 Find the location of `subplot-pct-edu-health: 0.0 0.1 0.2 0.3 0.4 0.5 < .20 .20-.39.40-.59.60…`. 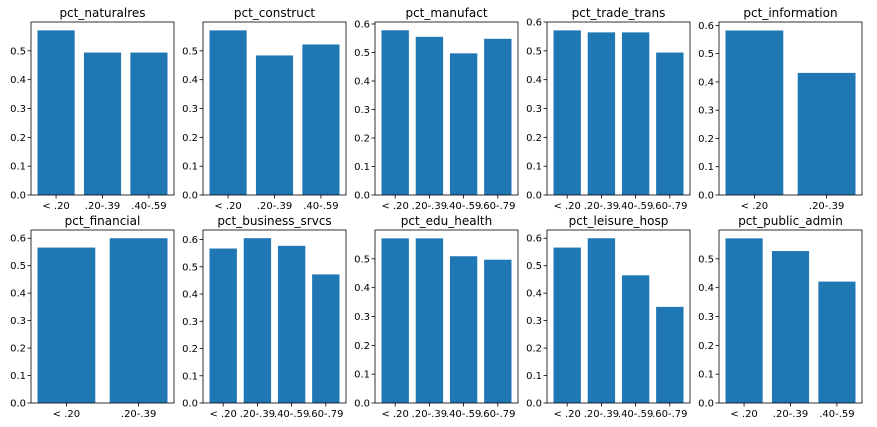

subplot-pct-edu-health: 0.0 0.1 0.2 0.3 0.4 0.5 < .20 .20-.39.40-.59.60… is located at coordinates (436, 317).